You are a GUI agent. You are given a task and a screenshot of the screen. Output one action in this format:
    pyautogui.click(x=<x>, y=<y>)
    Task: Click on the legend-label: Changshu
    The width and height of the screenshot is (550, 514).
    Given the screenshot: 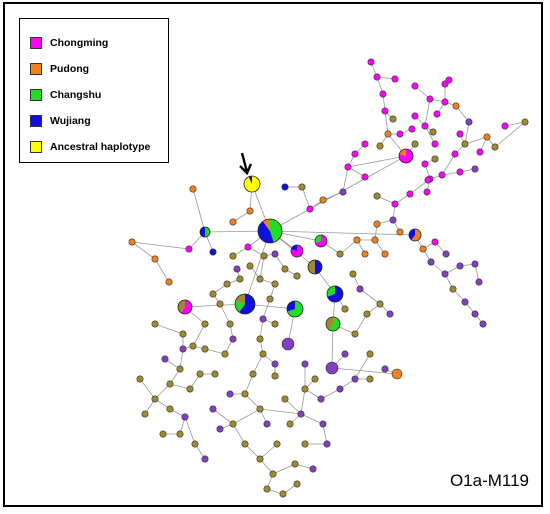 What is the action you would take?
    pyautogui.click(x=76, y=95)
    